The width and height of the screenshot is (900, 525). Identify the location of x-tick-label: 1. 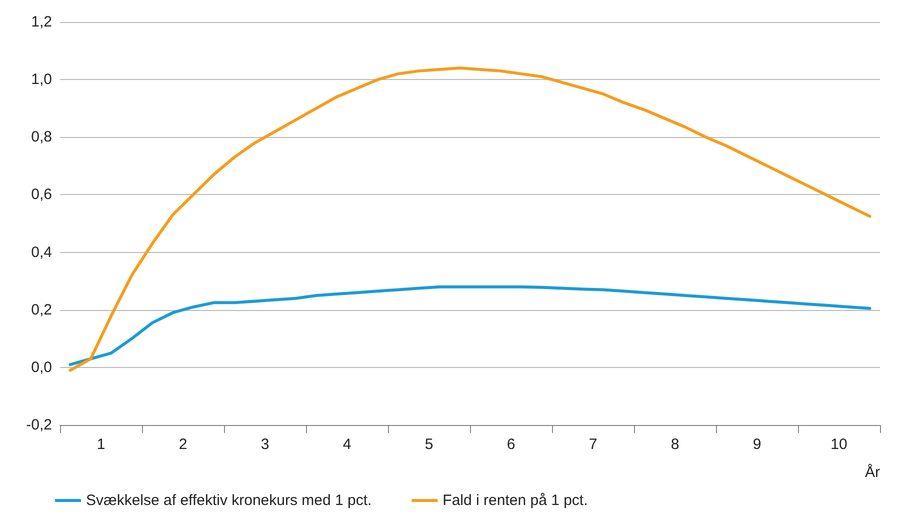
(101, 444).